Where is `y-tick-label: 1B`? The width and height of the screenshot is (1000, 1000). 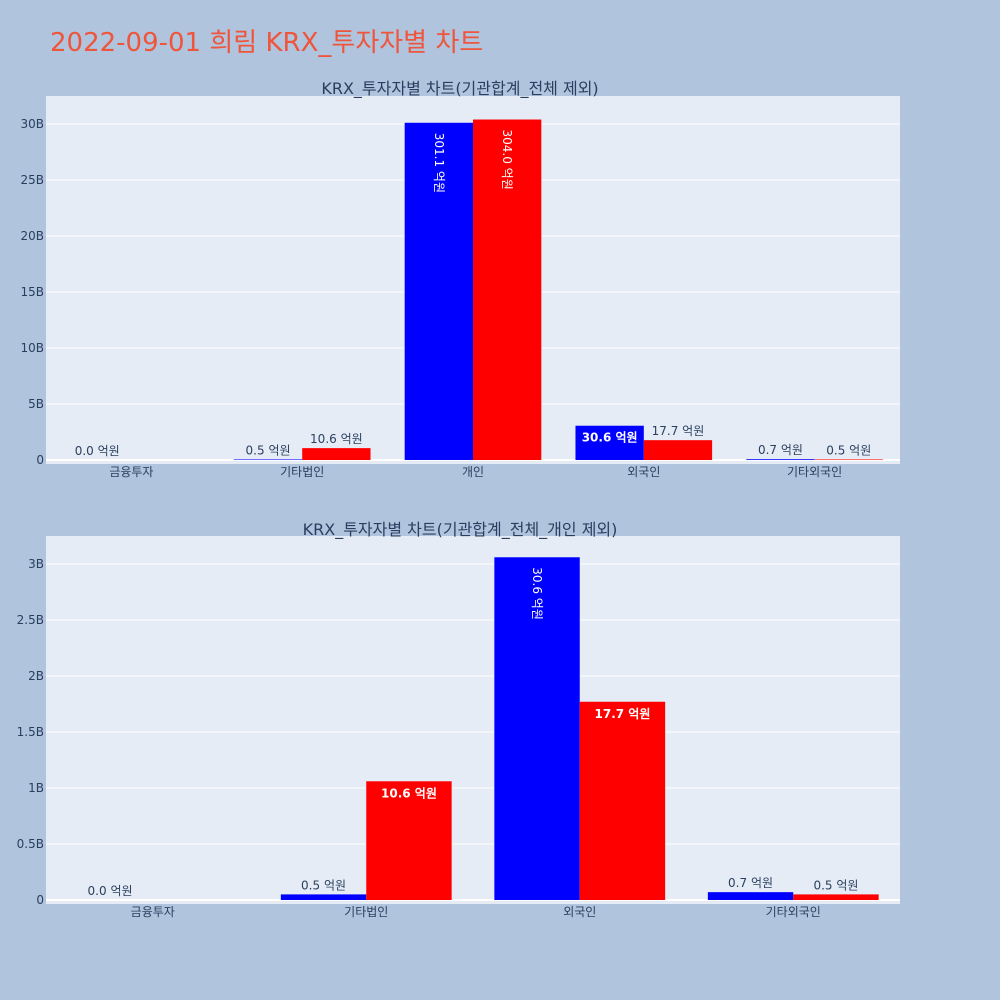
y-tick-label: 1B is located at coordinates (36, 788).